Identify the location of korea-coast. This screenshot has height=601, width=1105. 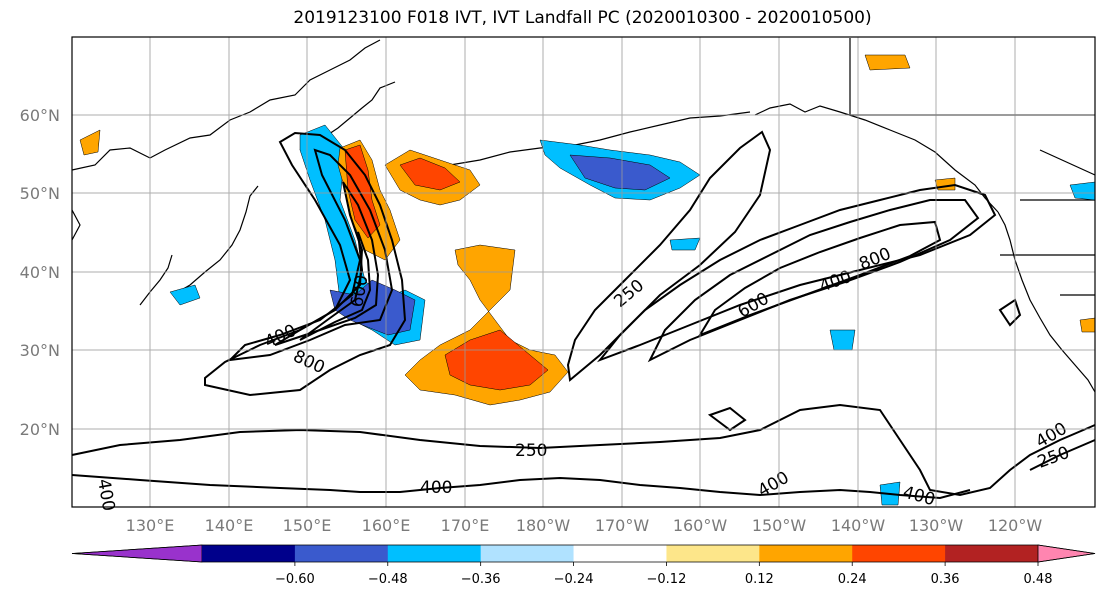
(156, 280).